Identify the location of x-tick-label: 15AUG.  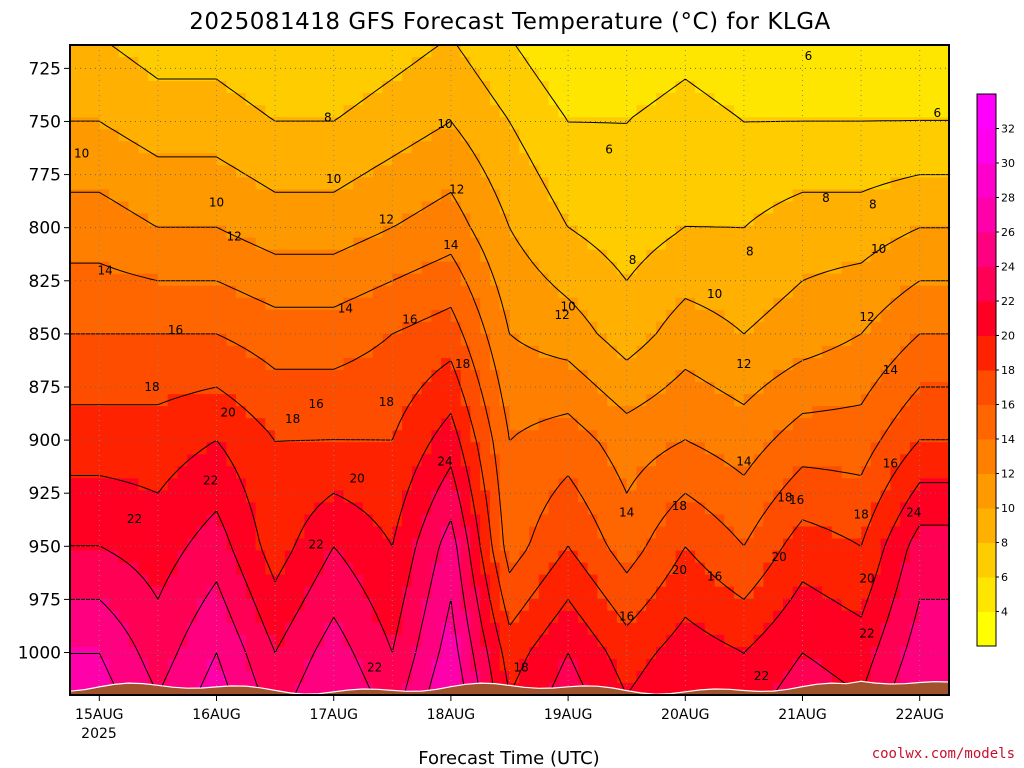
(99, 715).